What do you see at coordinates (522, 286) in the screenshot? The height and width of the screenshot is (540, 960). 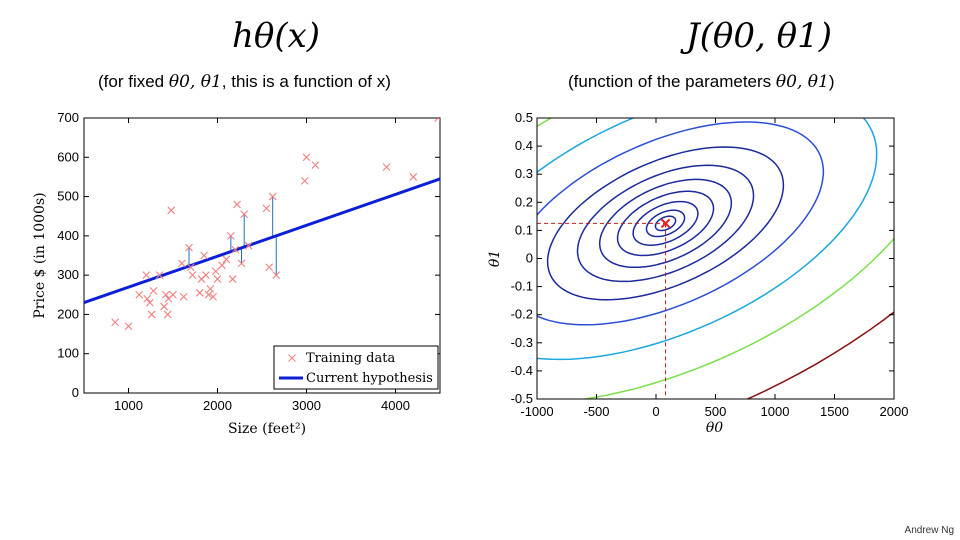 I see `theta1-tick-label-6: -0.1` at bounding box center [522, 286].